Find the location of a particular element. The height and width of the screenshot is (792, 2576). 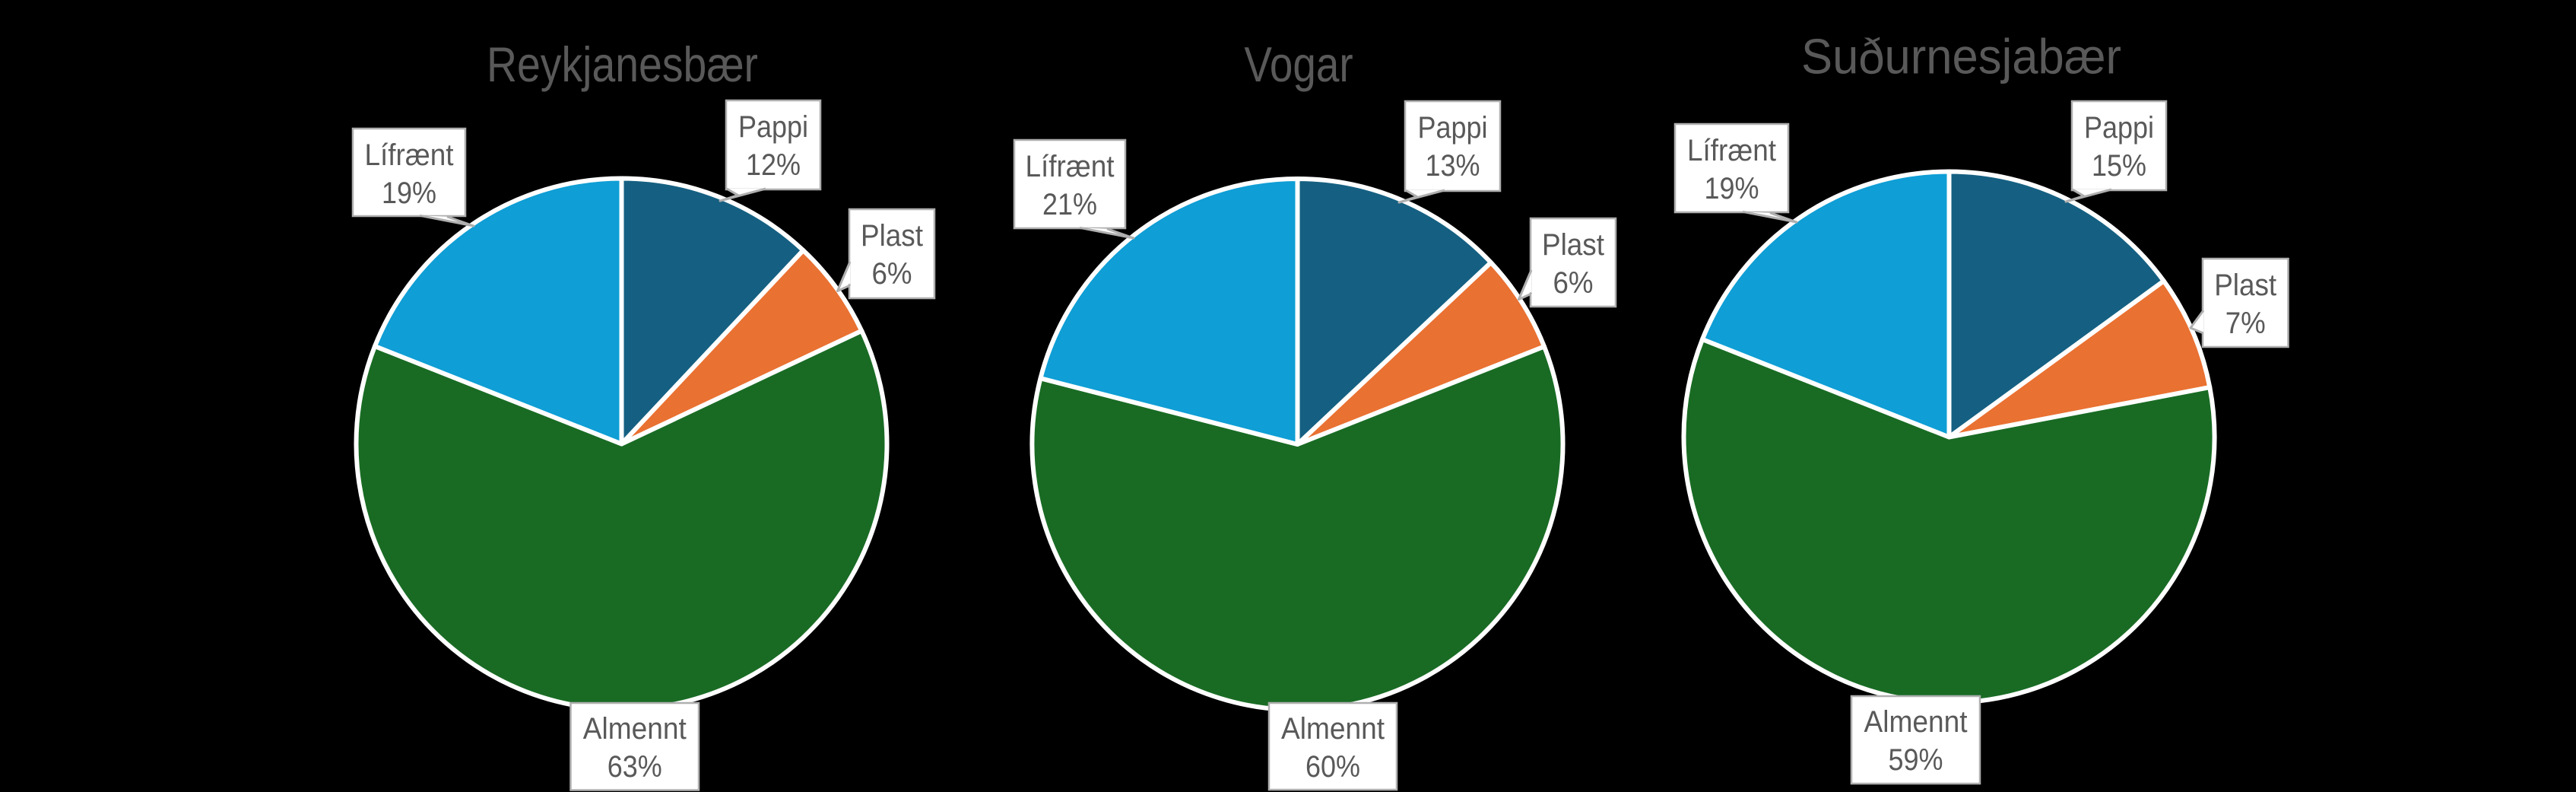

svg-text: 60% is located at coordinates (1332, 767).